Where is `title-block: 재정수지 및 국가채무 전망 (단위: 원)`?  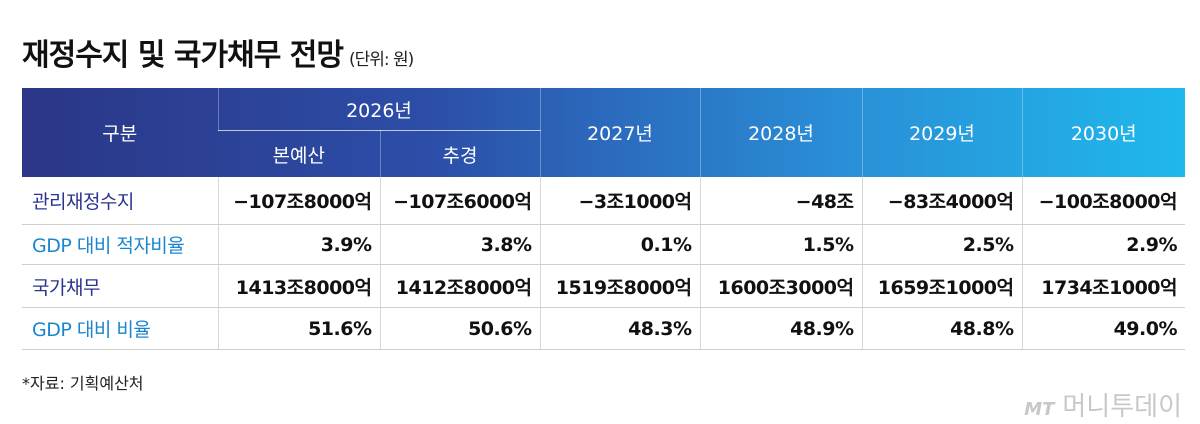
title-block: 재정수지 및 국가채무 전망 (단위: 원) is located at coordinates (218, 52).